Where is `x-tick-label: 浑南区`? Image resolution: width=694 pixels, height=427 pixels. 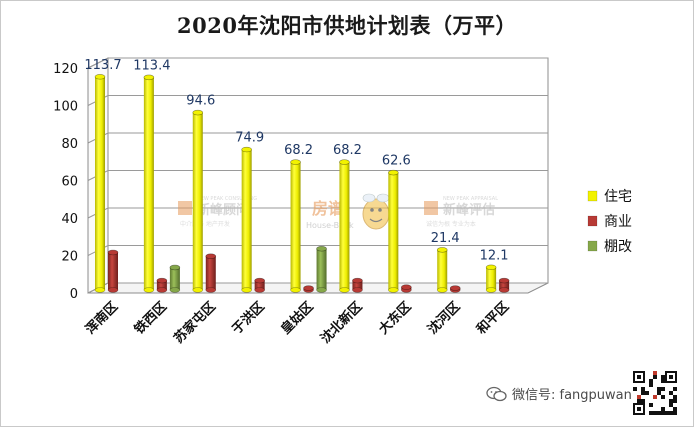
x-tick-label: 浑南区 is located at coordinates (101, 318).